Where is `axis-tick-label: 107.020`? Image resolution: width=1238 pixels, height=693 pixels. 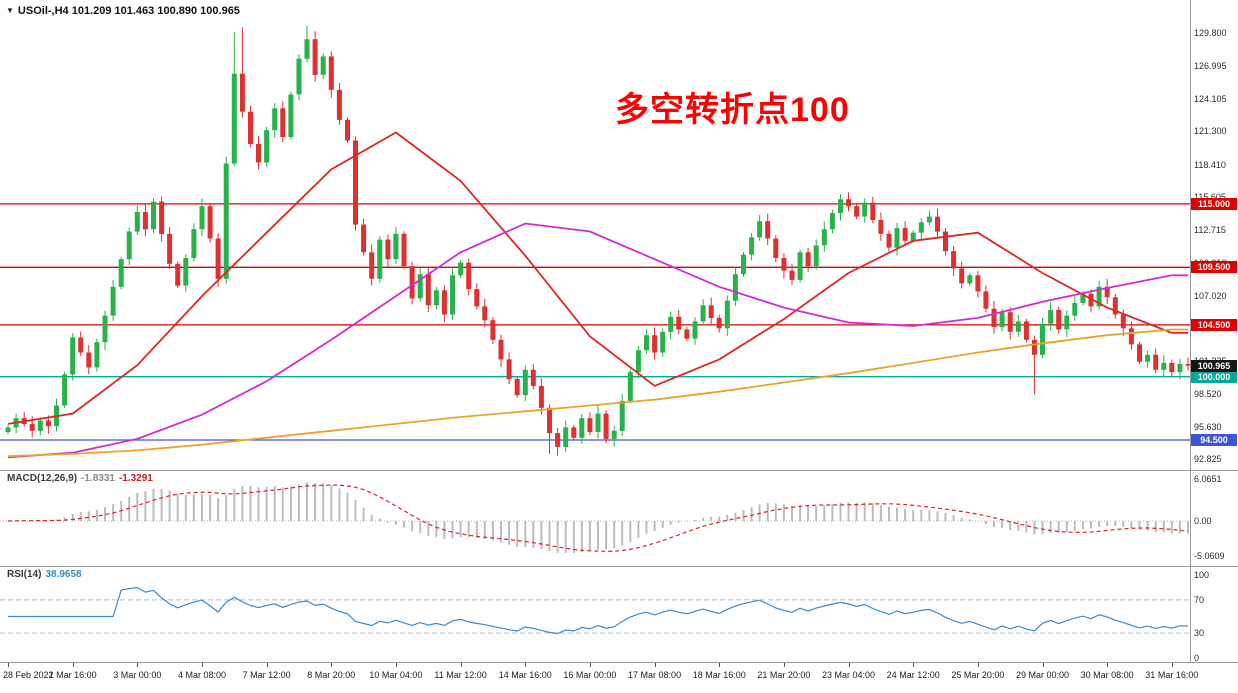 axis-tick-label: 107.020 is located at coordinates (1210, 295).